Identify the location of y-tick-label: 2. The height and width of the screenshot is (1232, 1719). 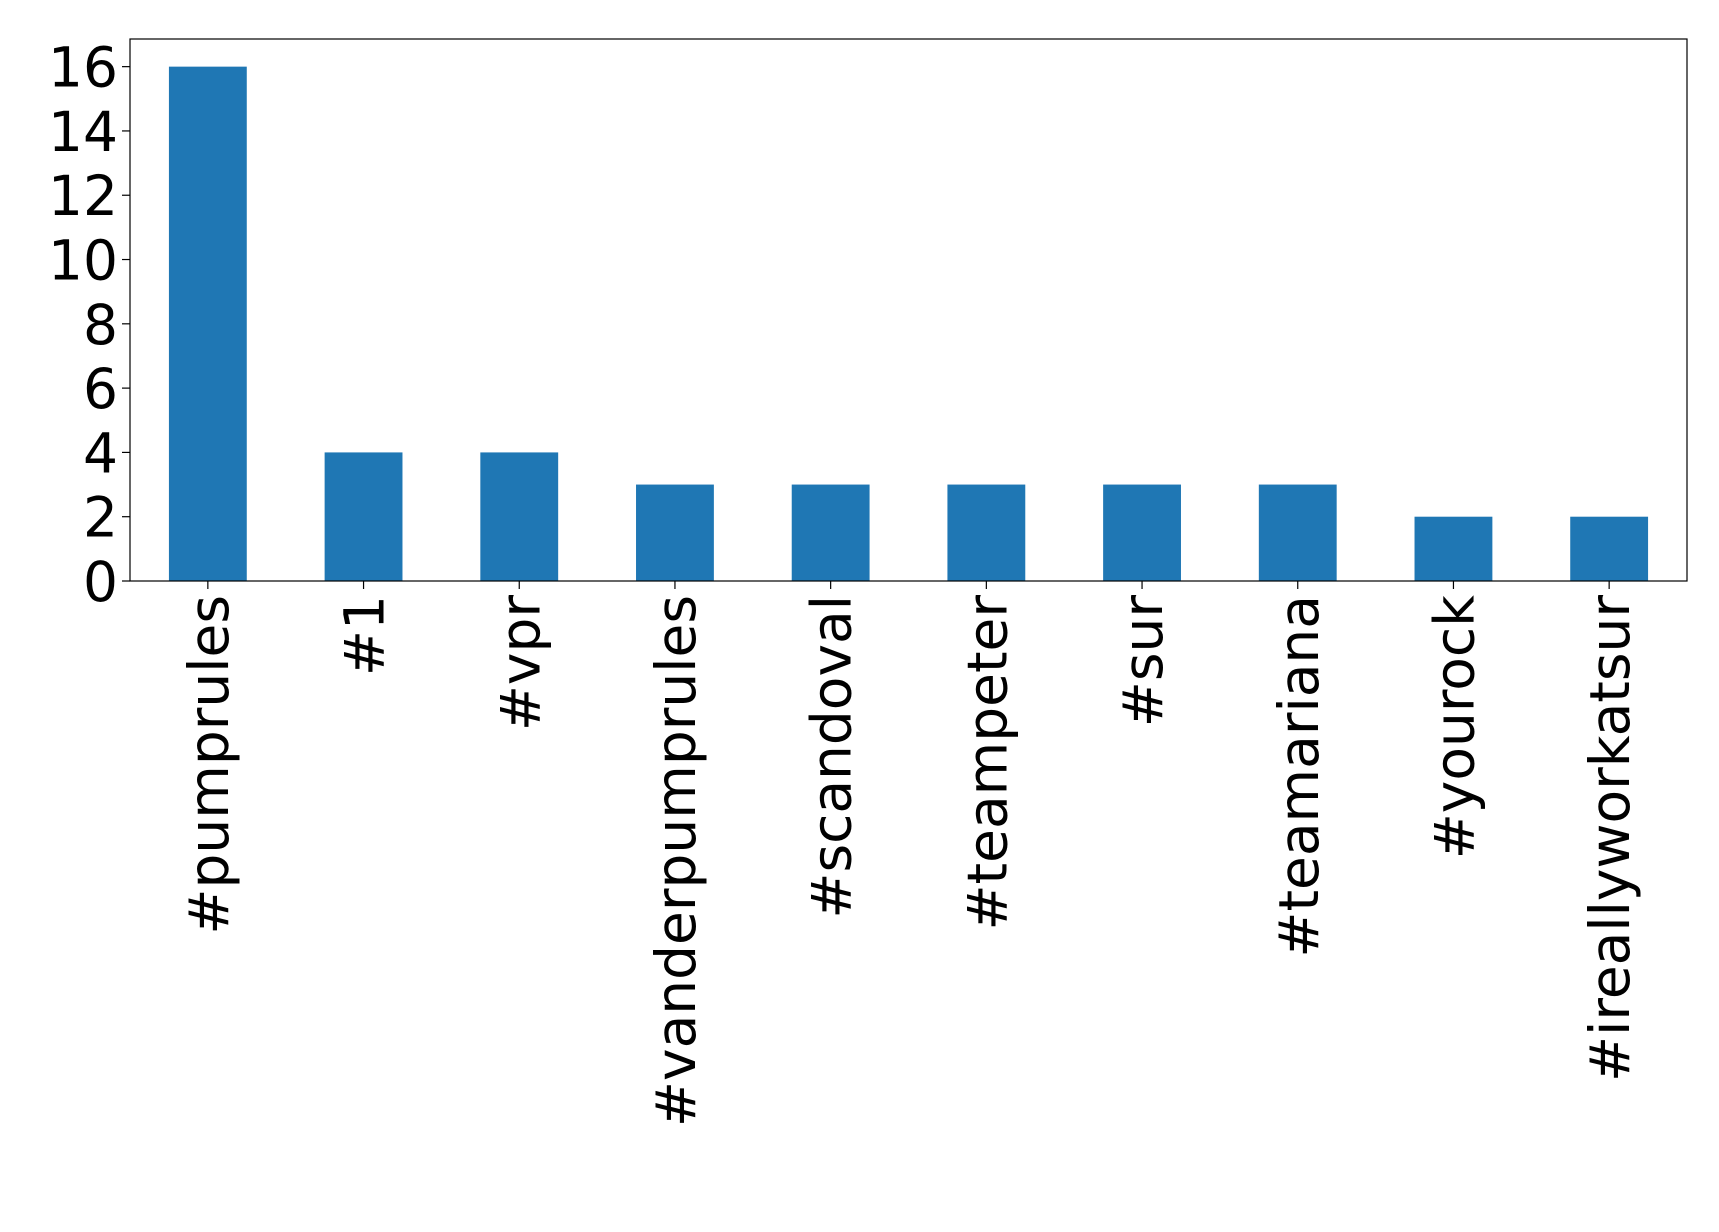
(100, 518).